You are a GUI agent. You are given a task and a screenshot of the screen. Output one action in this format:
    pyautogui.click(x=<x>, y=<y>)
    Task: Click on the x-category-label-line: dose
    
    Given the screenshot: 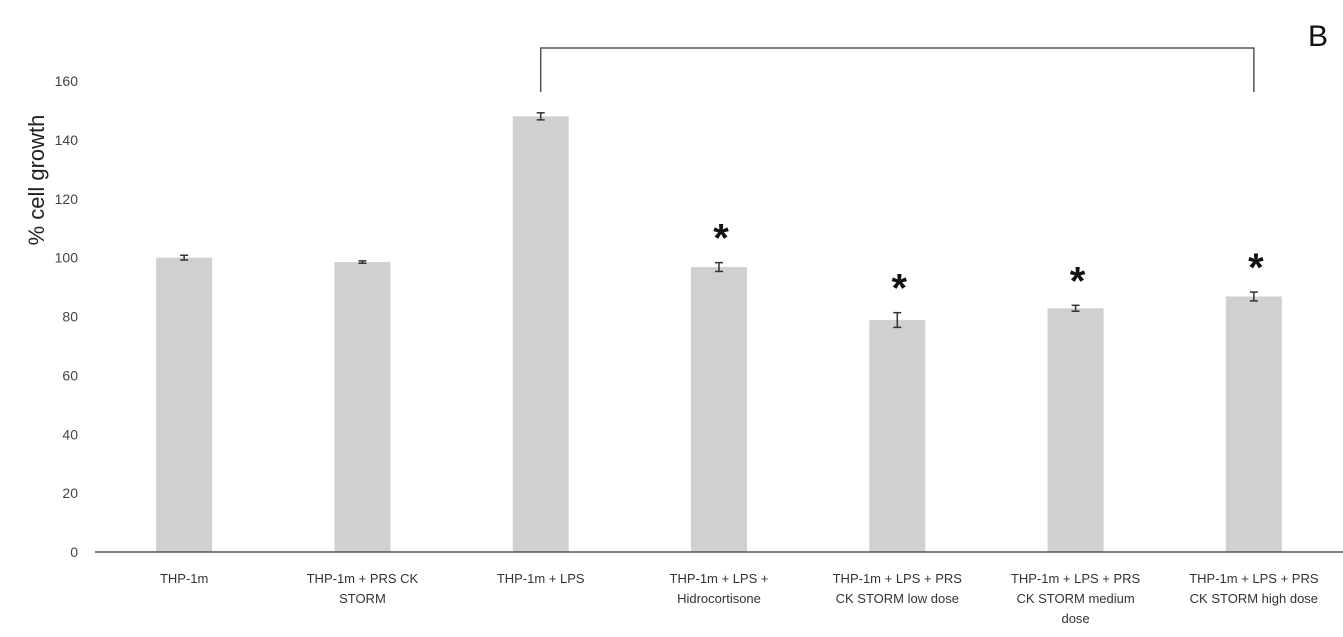 What is the action you would take?
    pyautogui.click(x=1075, y=618)
    